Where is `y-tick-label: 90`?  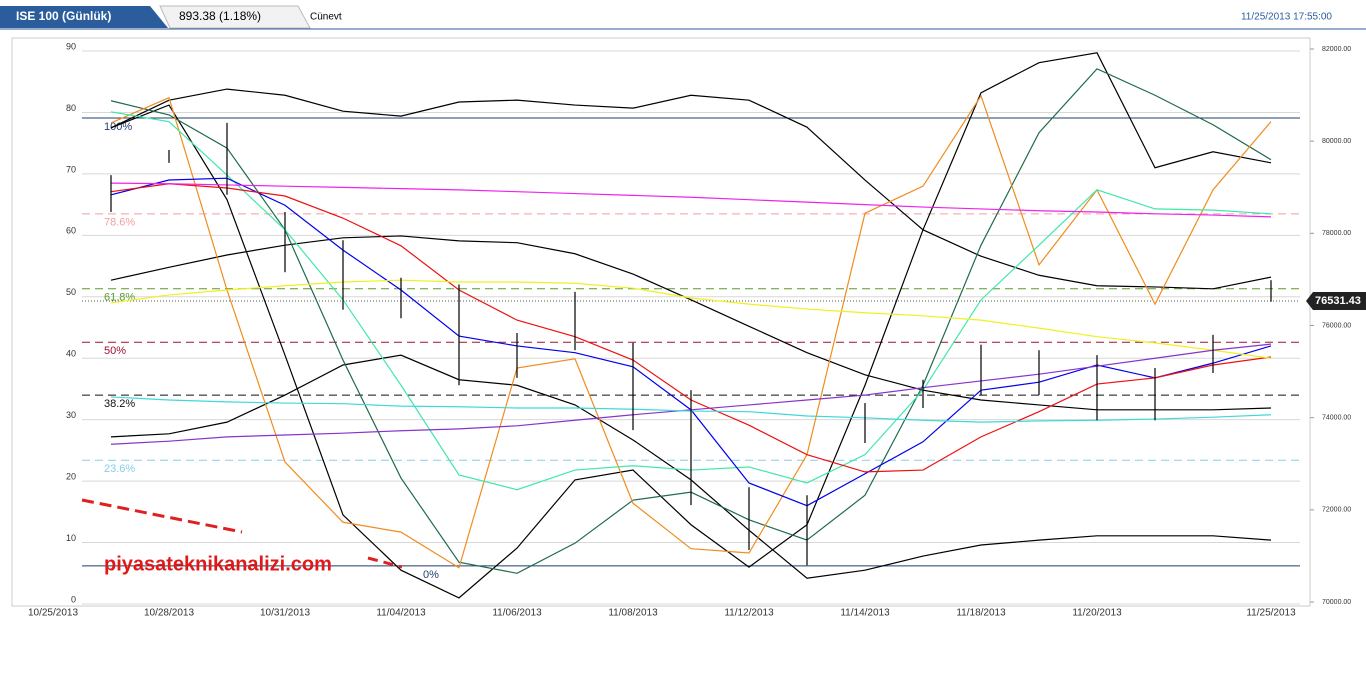
y-tick-label: 90 is located at coordinates (71, 46).